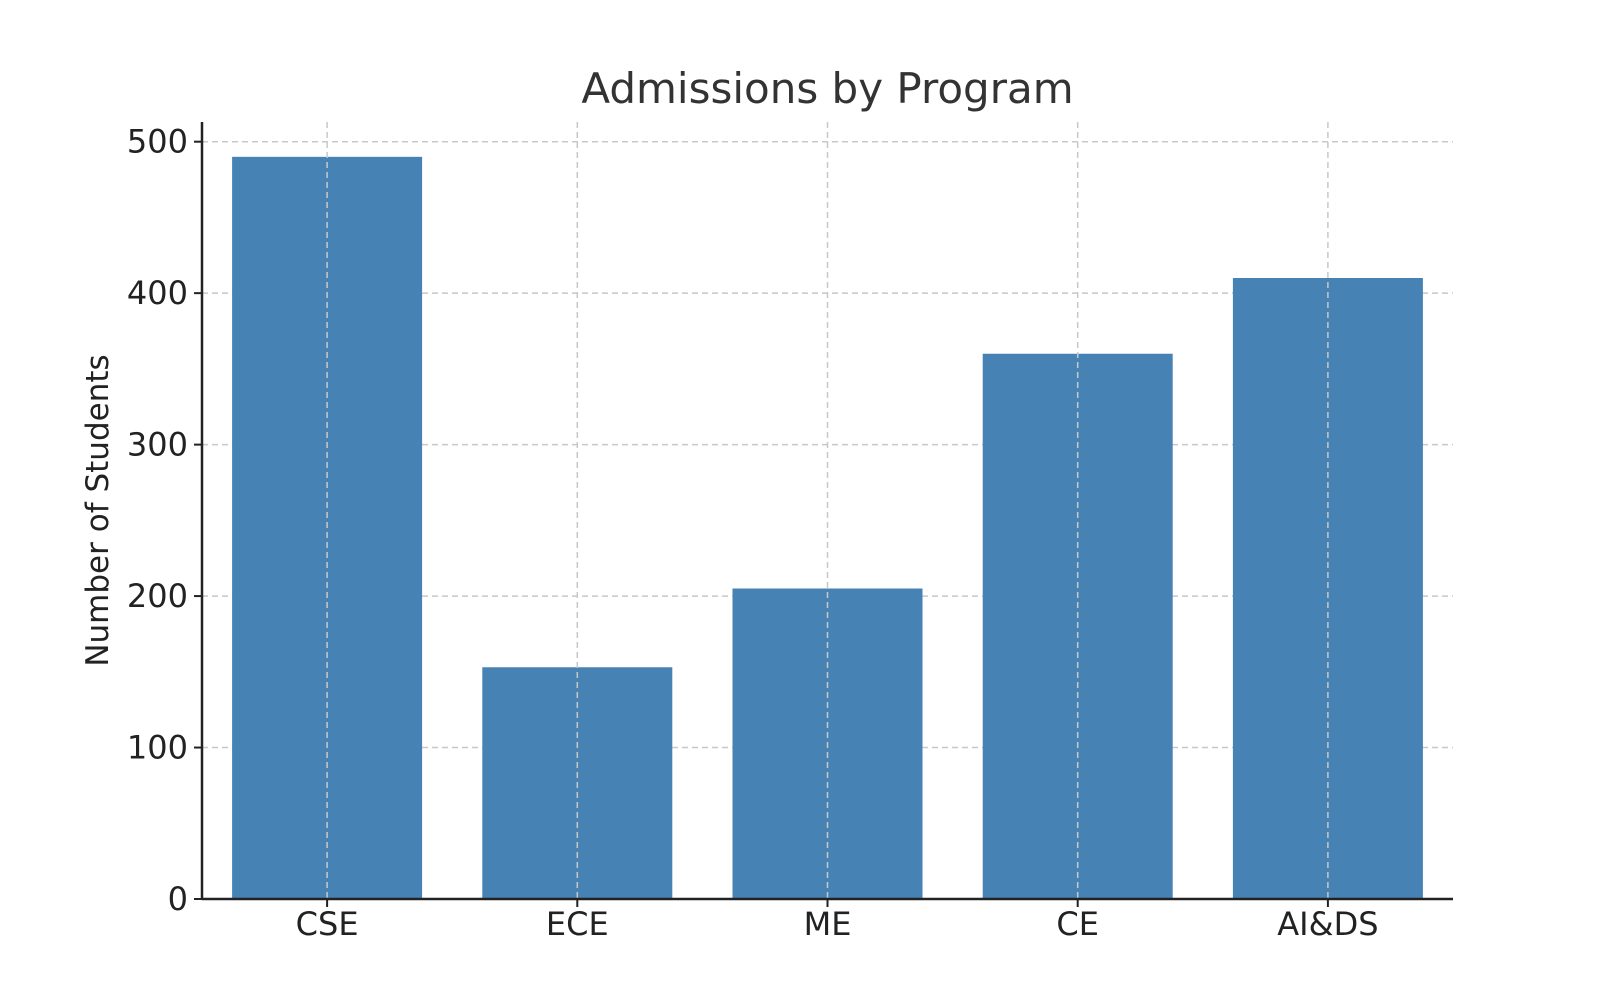 This screenshot has width=1600, height=1000. Describe the element at coordinates (828, 924) in the screenshot. I see `x-tick-label: ME` at that location.